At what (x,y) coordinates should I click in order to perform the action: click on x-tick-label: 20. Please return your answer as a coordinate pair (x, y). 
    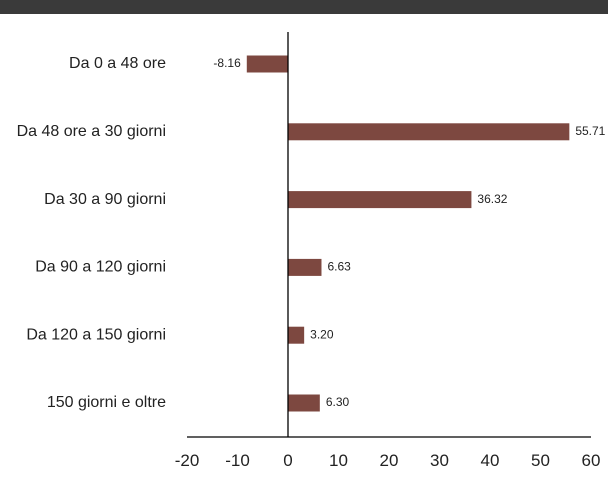
    Looking at the image, I should click on (389, 460).